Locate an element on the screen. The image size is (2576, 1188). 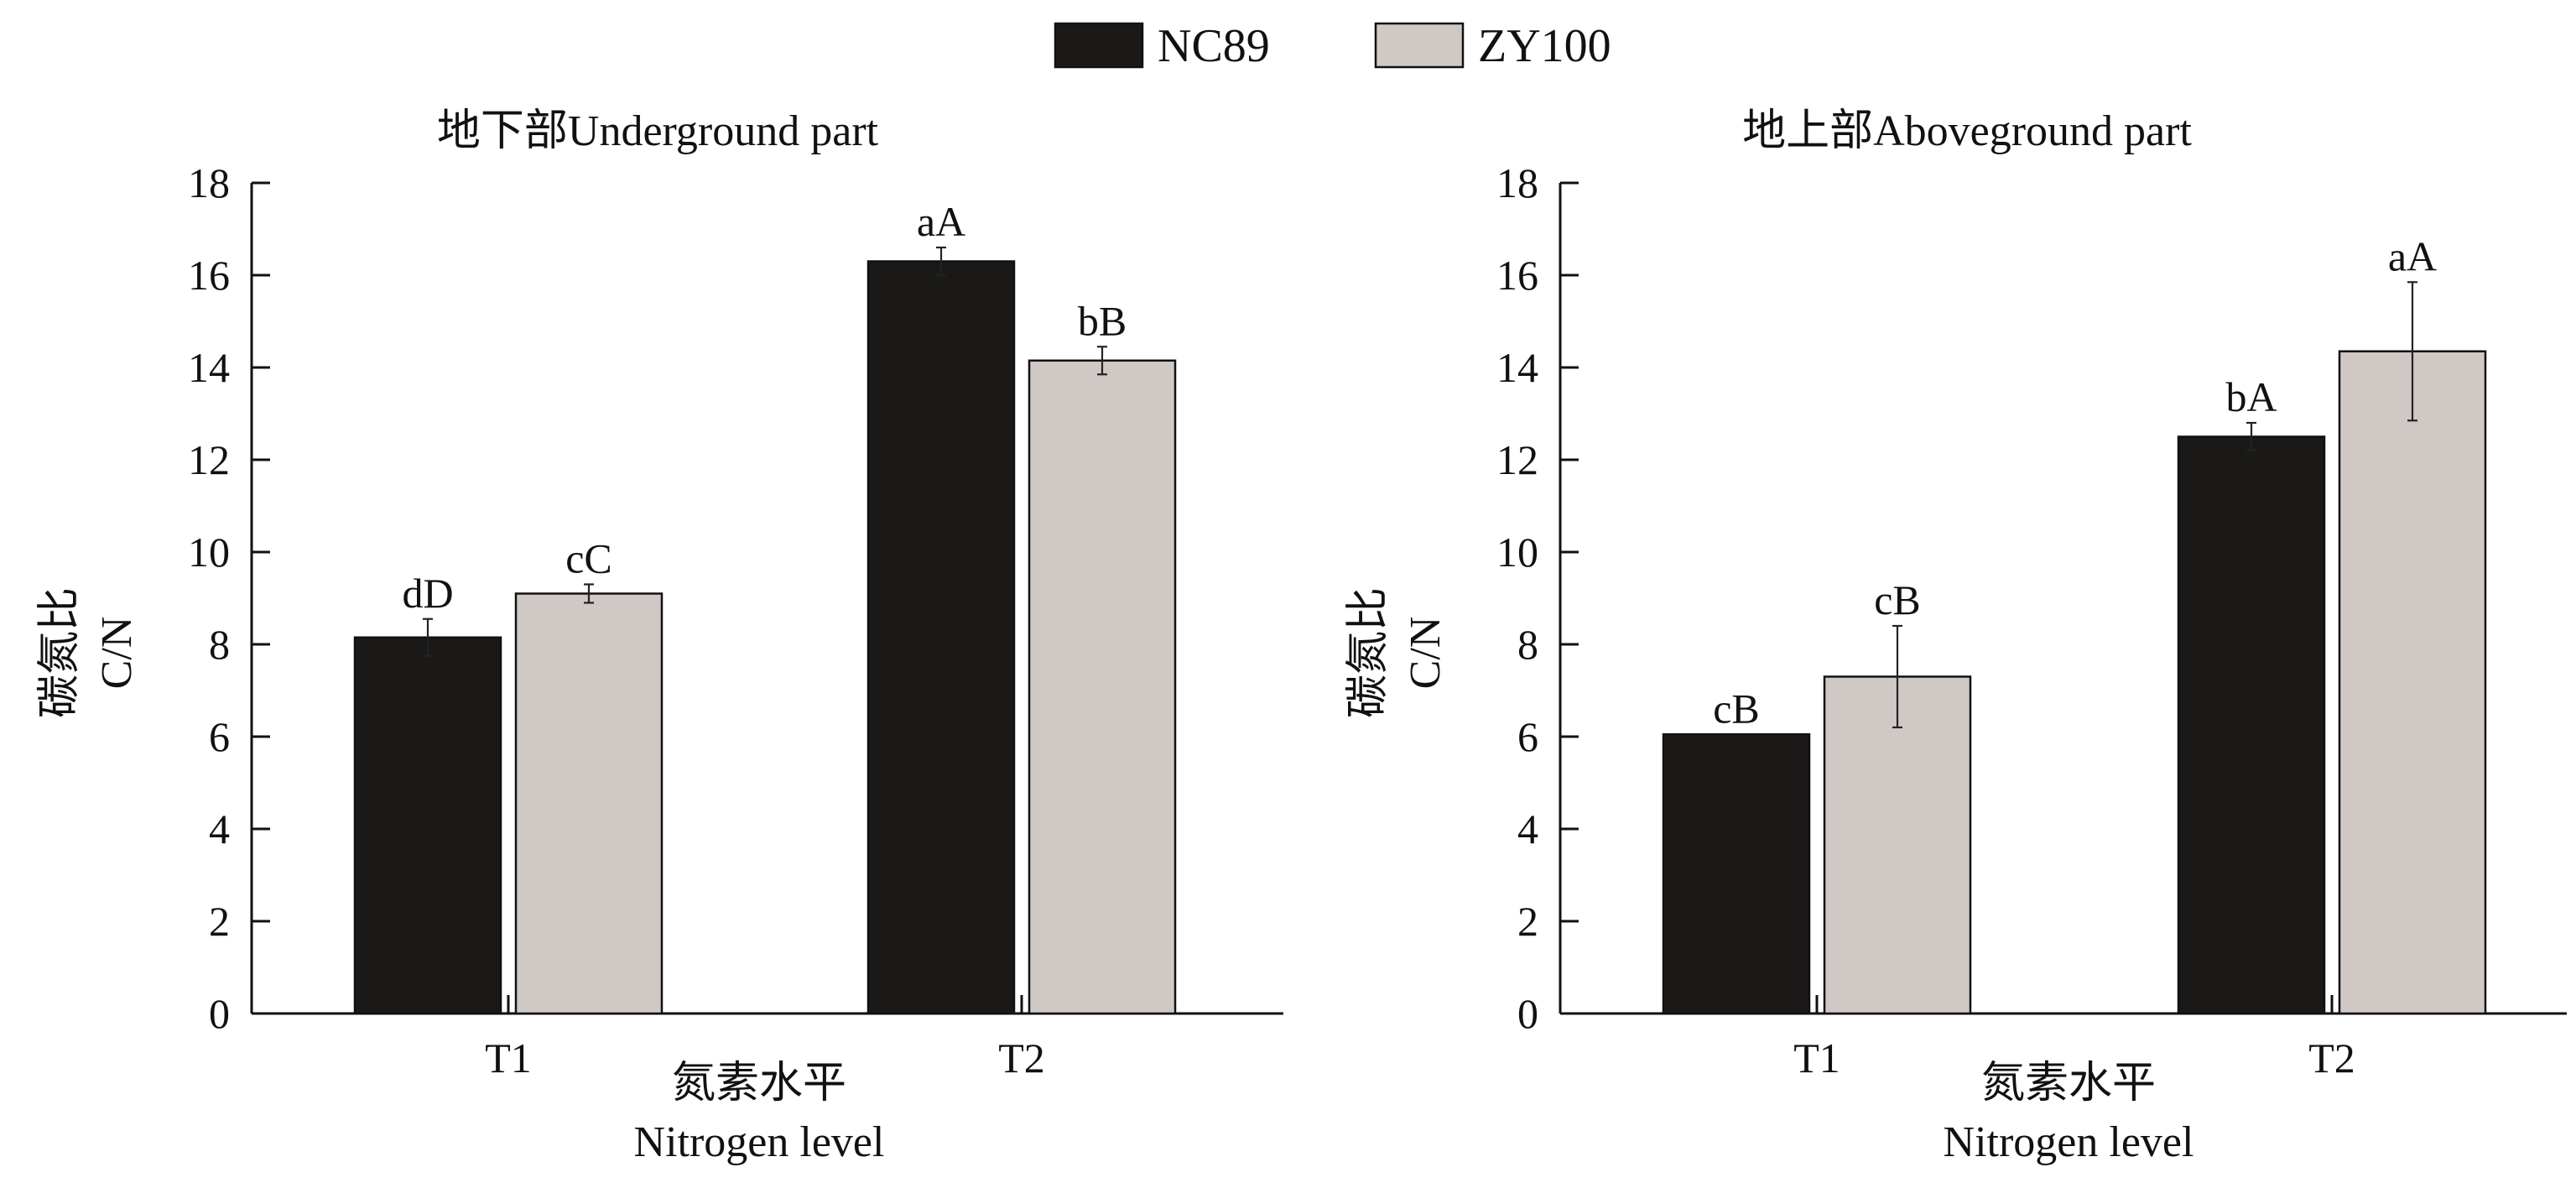
legend-label-zy100: ZY100 is located at coordinates (1544, 46).